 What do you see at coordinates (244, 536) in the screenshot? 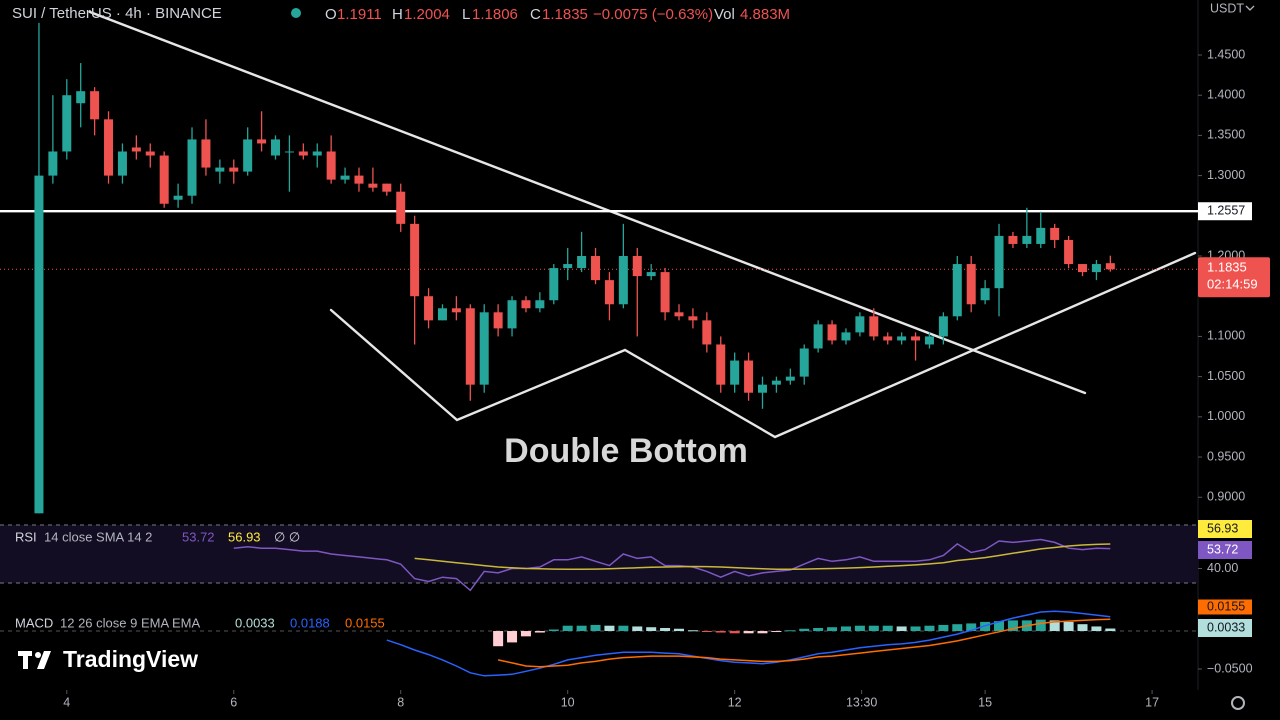
I see `rsi-sma-value: 56.93` at bounding box center [244, 536].